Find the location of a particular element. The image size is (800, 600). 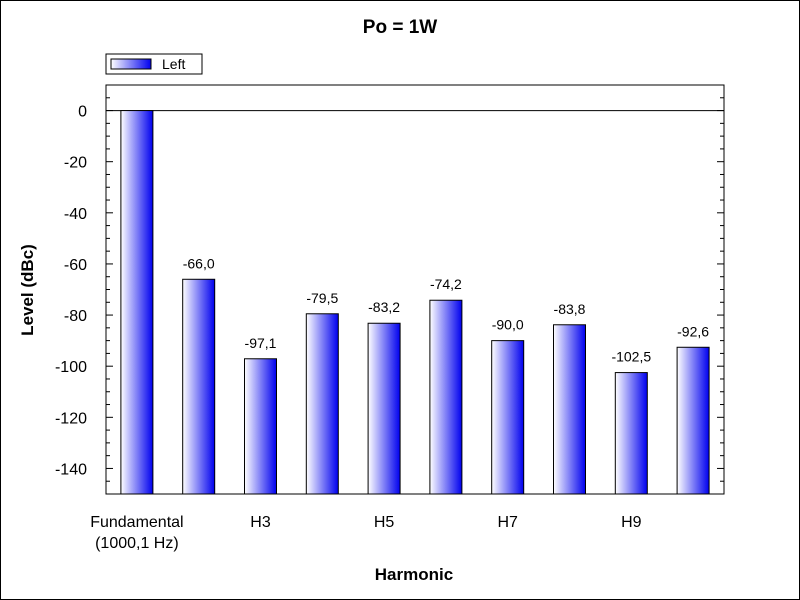

data-label: -83,2 is located at coordinates (384, 307).